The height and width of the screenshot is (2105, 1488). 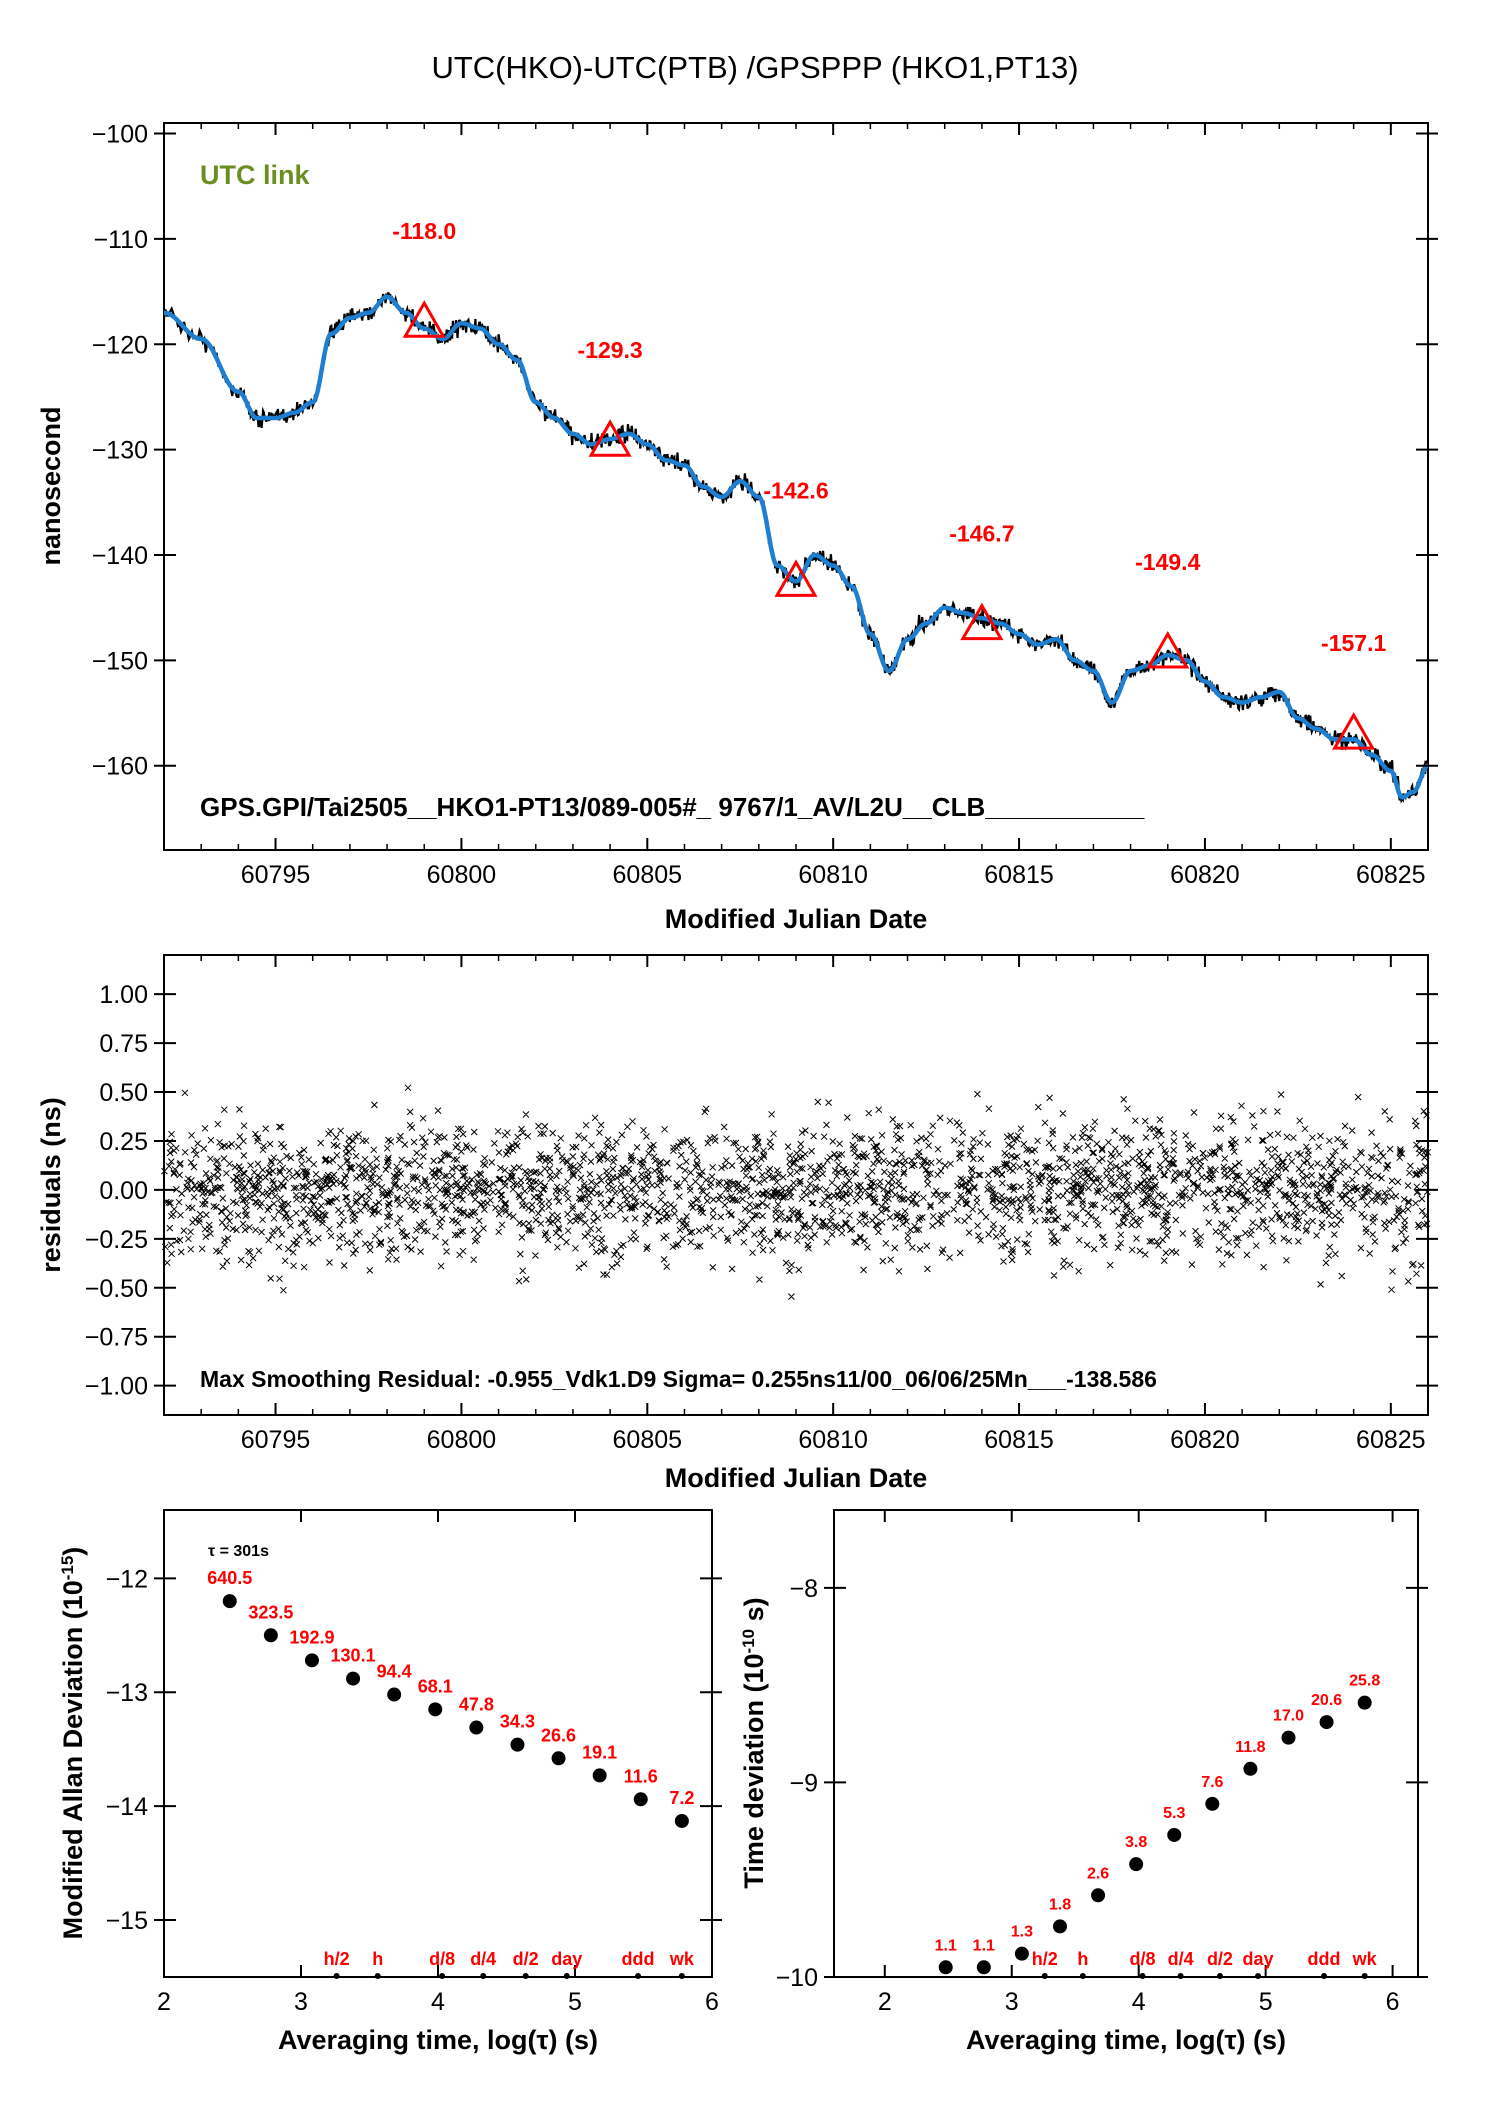 What do you see at coordinates (120, 345) in the screenshot?
I see `y-tick-label: −120` at bounding box center [120, 345].